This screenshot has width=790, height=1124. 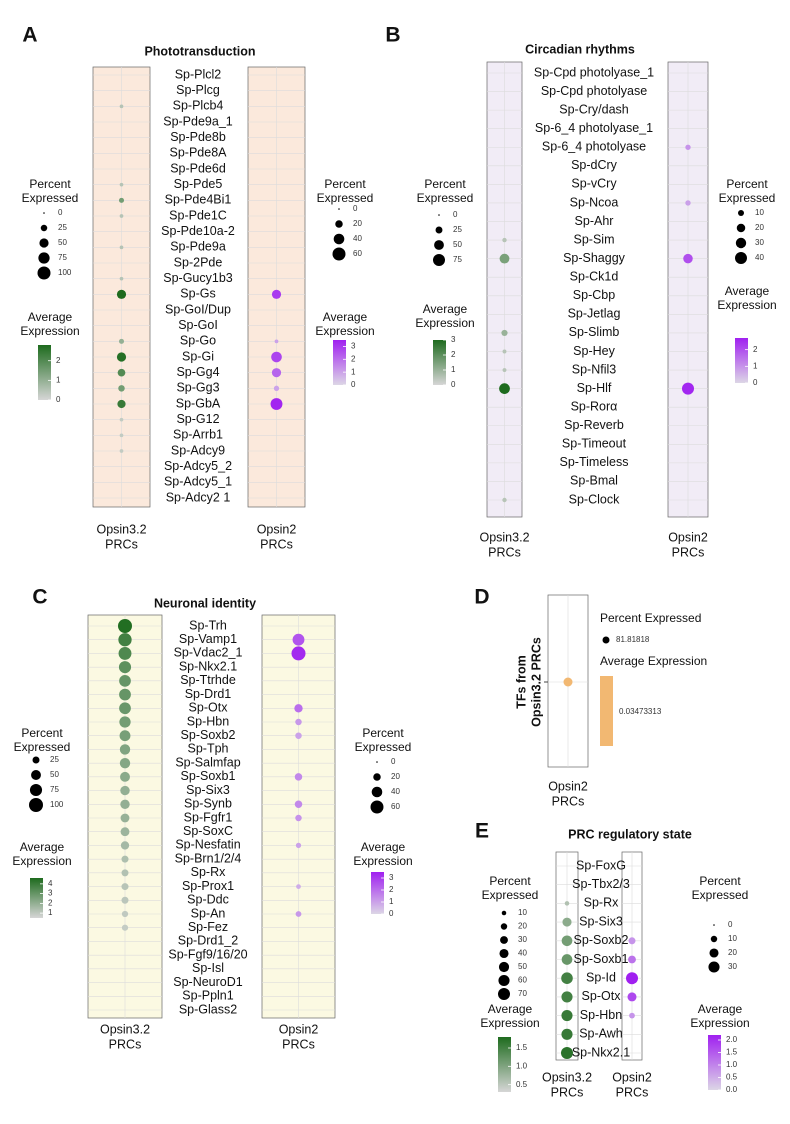 I want to click on gene-label: Sp-Pde6d, so click(x=198, y=168).